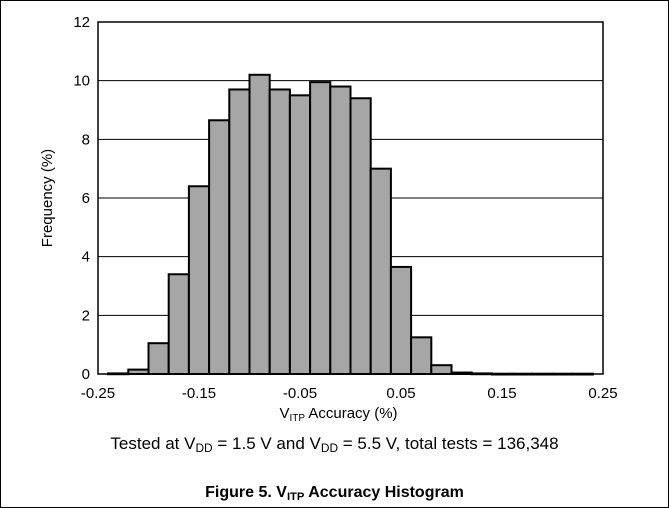 This screenshot has width=669, height=508. I want to click on y-tick-label: 12, so click(81, 22).